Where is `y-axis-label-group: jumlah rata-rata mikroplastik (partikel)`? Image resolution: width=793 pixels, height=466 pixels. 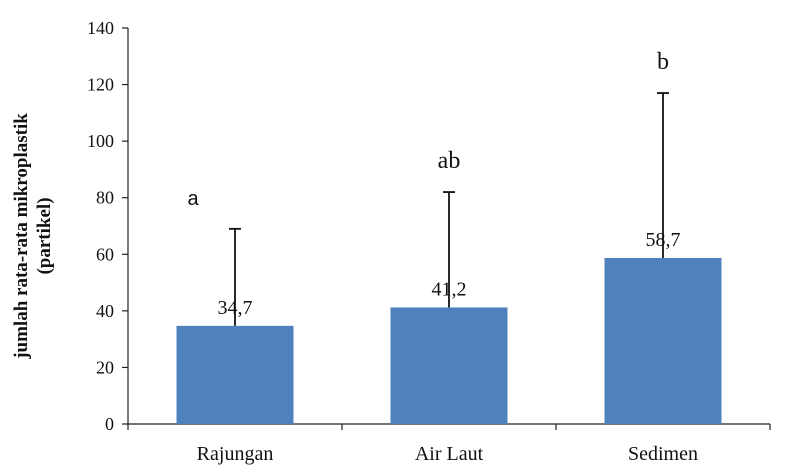
y-axis-label-group: jumlah rata-rata mikroplastik (partikel) is located at coordinates (33, 236).